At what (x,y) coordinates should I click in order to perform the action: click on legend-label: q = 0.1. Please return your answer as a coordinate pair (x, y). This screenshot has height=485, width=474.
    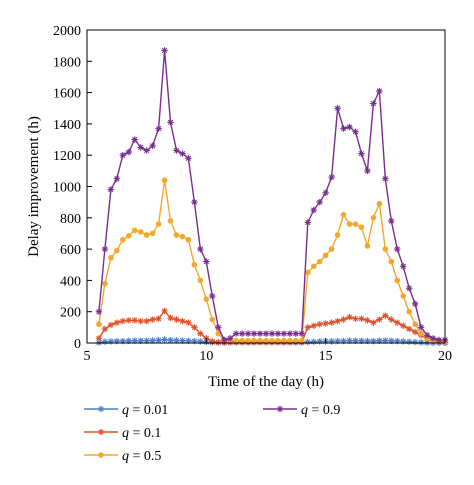
    Looking at the image, I should click on (141, 433).